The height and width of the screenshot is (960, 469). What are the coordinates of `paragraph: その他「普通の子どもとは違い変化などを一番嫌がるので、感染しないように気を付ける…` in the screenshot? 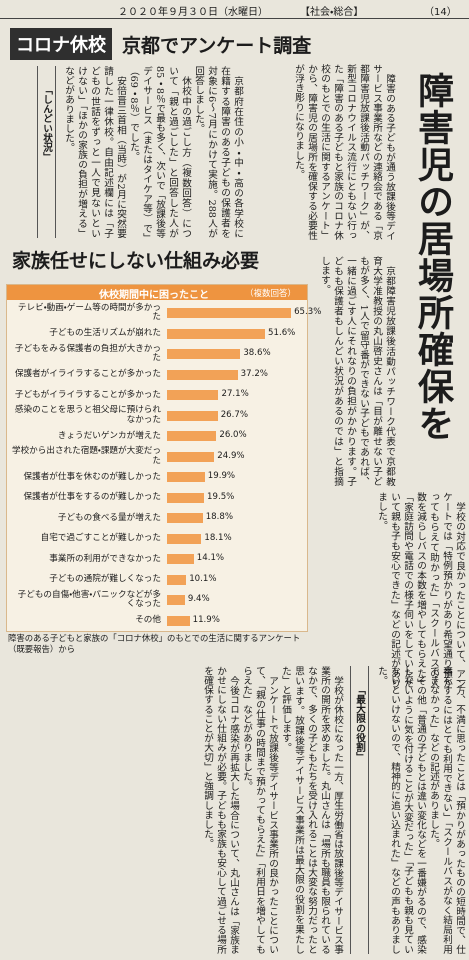 It's located at (401, 810).